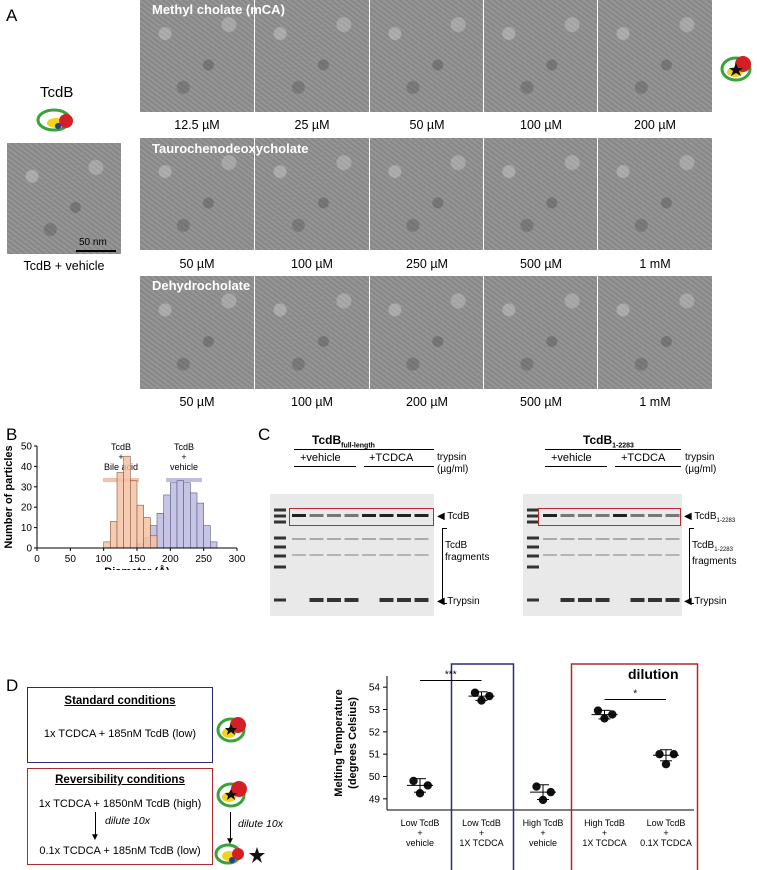 Image resolution: width=757 pixels, height=870 pixels. What do you see at coordinates (57, 92) in the screenshot?
I see `tcdb-label: TcdB` at bounding box center [57, 92].